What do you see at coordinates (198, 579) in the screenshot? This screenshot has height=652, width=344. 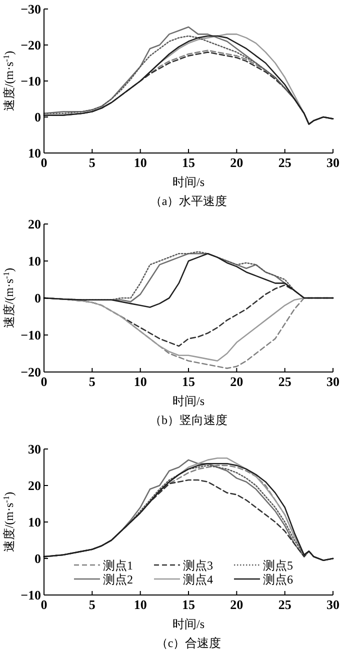 I see `legend-label: 测点4` at bounding box center [198, 579].